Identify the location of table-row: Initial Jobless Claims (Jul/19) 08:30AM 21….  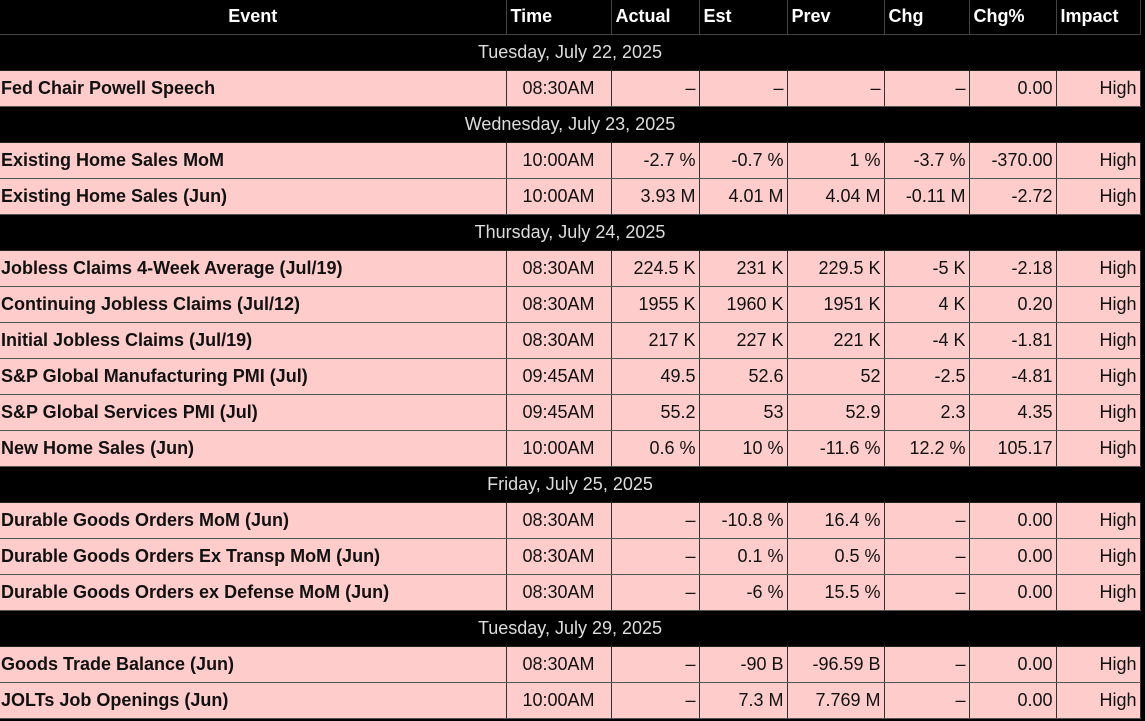
(570, 340).